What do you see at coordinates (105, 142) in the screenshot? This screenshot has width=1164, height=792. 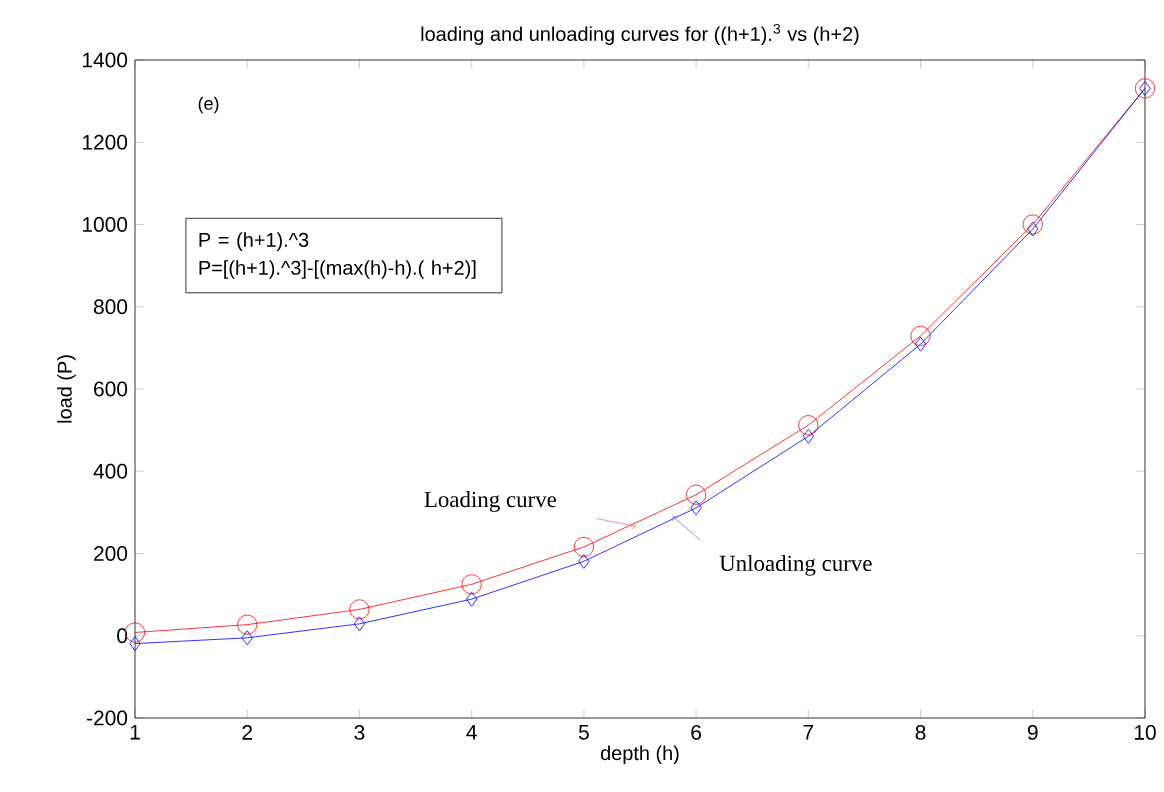 I see `y-tick-label: 1200` at bounding box center [105, 142].